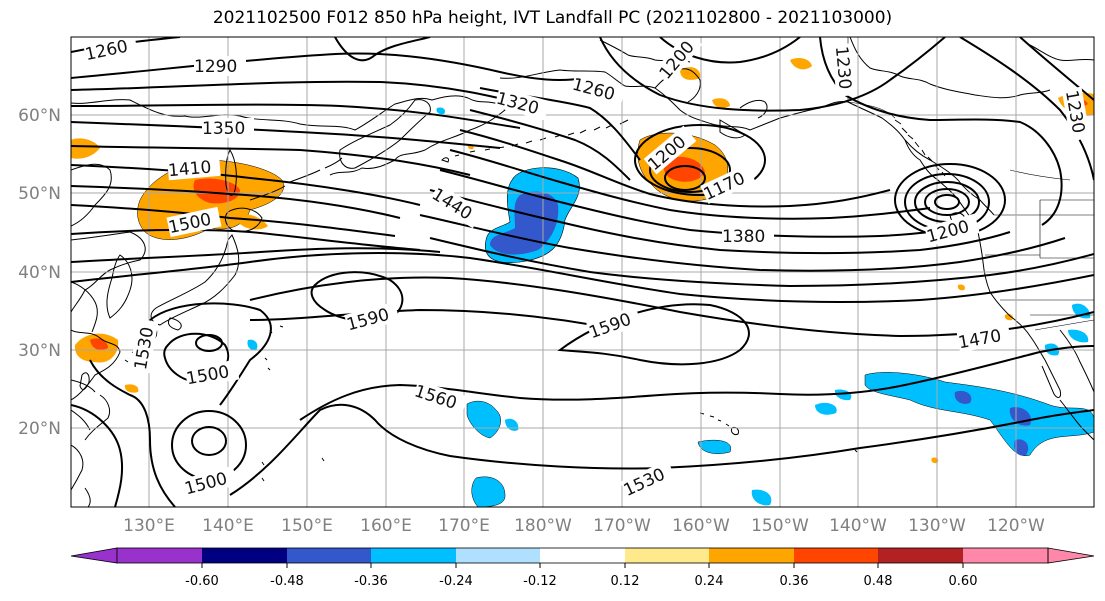  I want to click on lat-label: 20°N, so click(39, 429).